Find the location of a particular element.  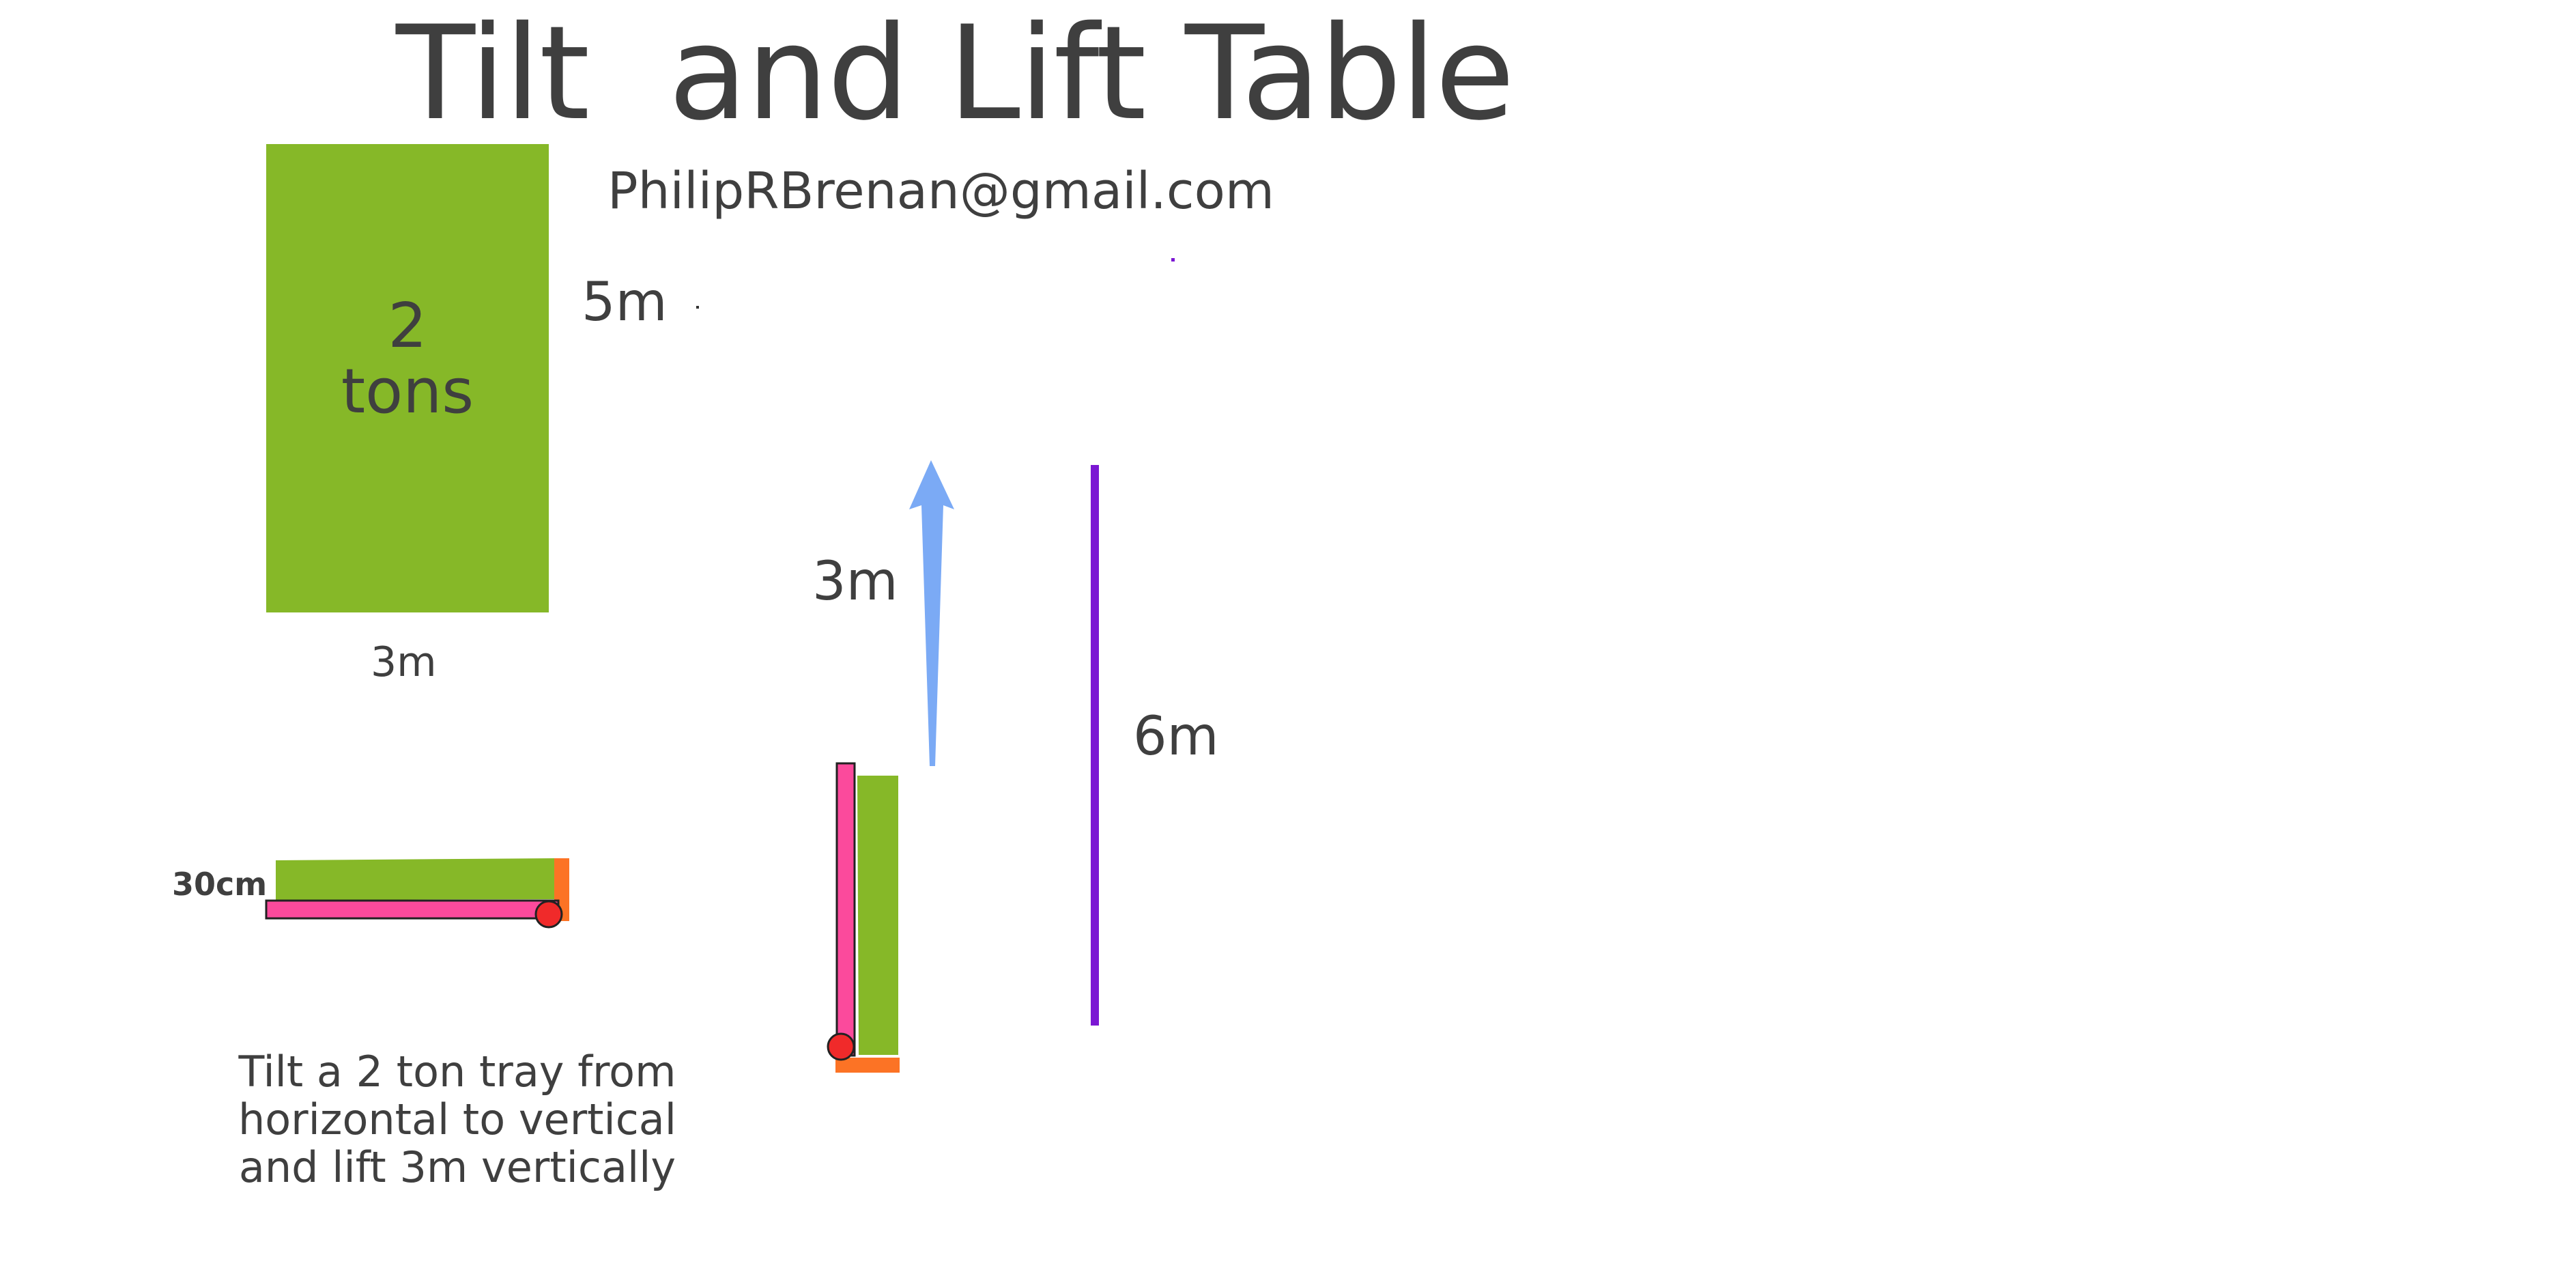

contact-email: PhilipRBrenan@gmail.com is located at coordinates (940, 191).